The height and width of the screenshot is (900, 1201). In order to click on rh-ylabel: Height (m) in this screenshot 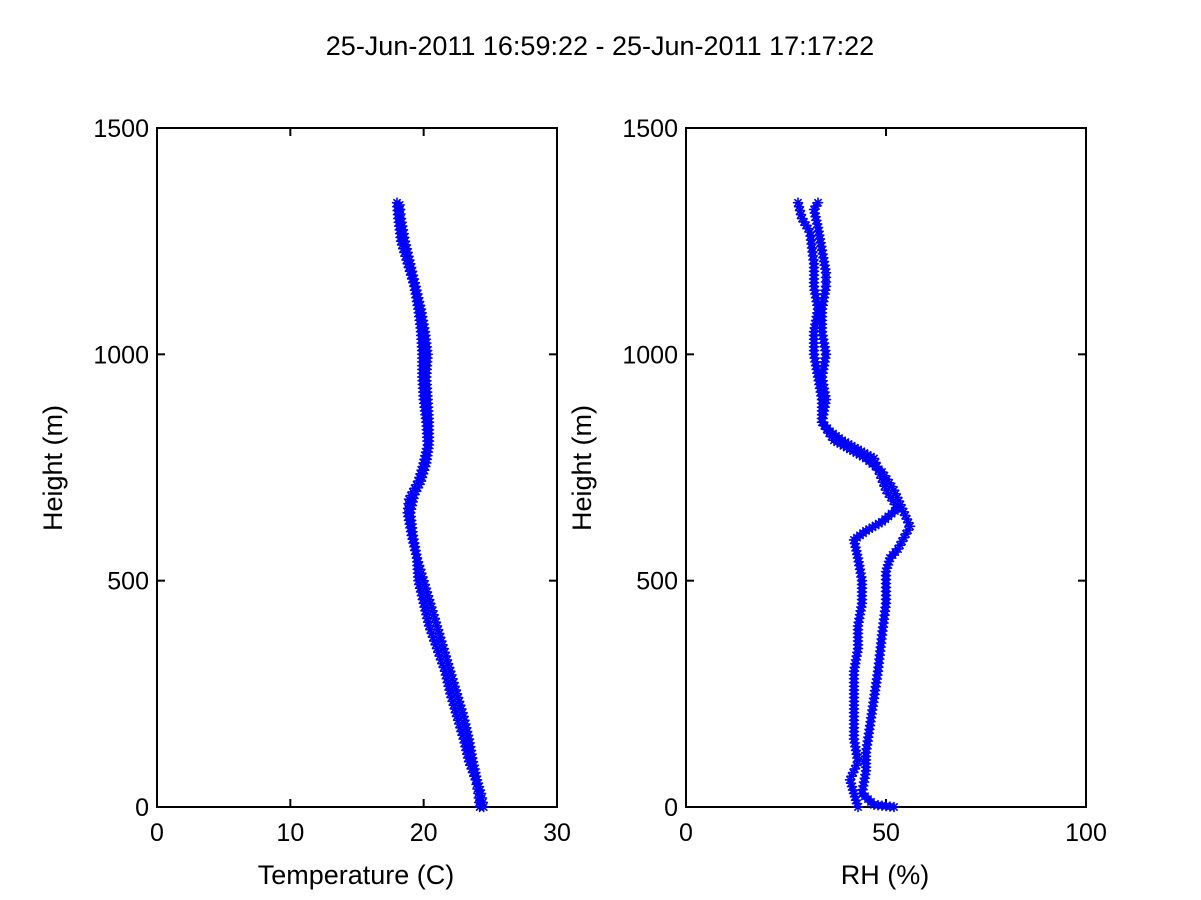, I will do `click(582, 468)`.